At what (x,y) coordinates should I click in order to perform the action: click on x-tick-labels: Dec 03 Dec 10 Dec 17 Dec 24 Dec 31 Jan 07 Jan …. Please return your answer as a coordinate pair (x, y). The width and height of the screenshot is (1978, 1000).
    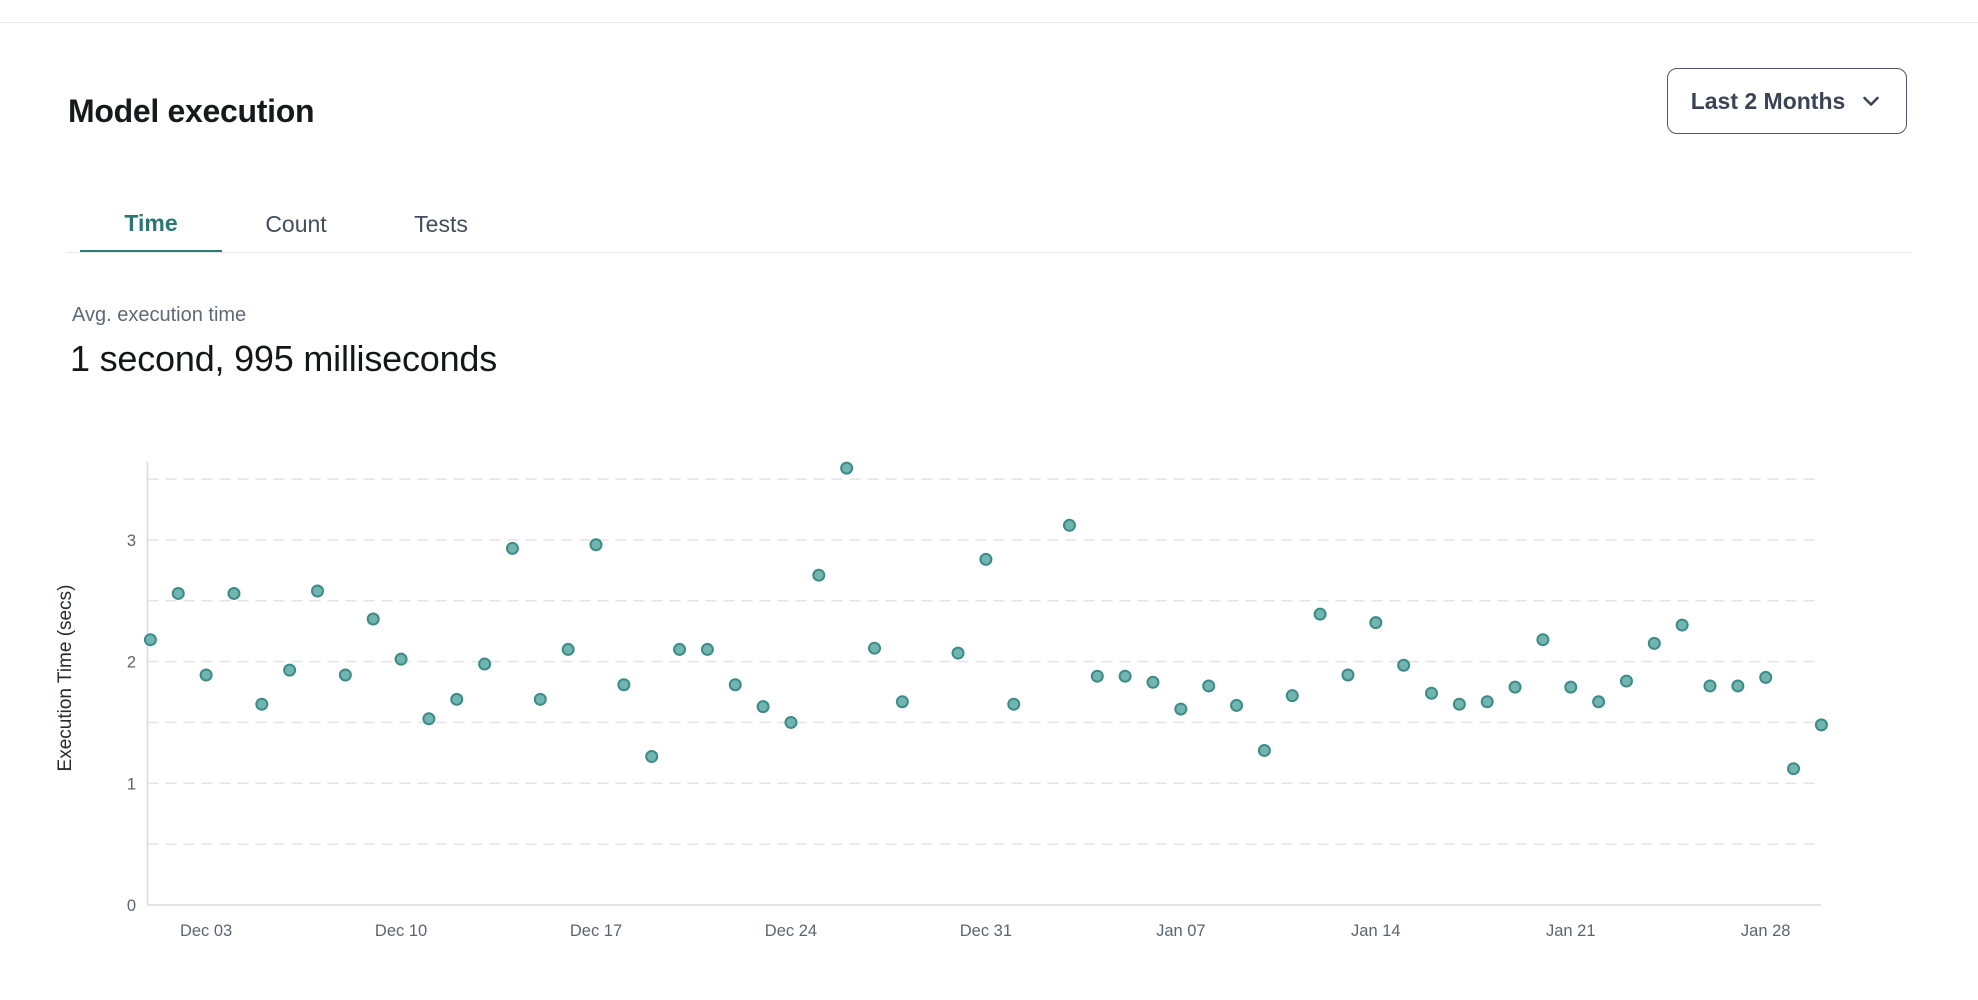
    Looking at the image, I should click on (985, 931).